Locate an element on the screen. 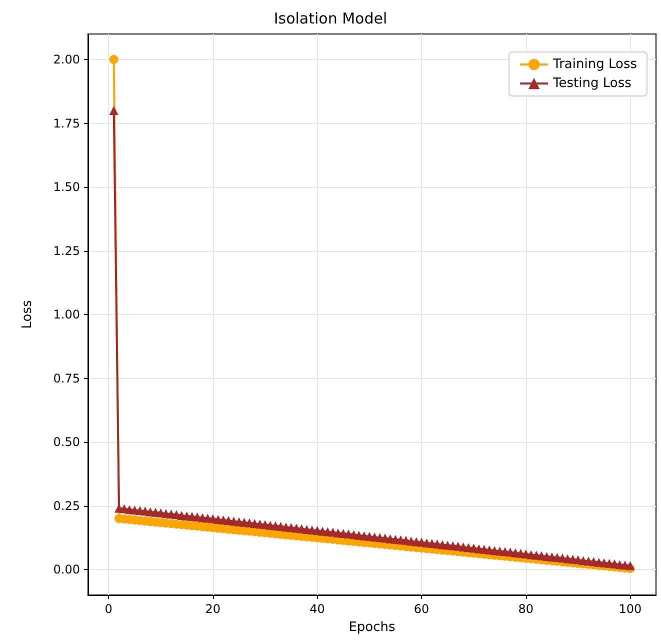 Image resolution: width=661 pixels, height=641 pixels. y-tick-label: 2.00 is located at coordinates (66, 59).